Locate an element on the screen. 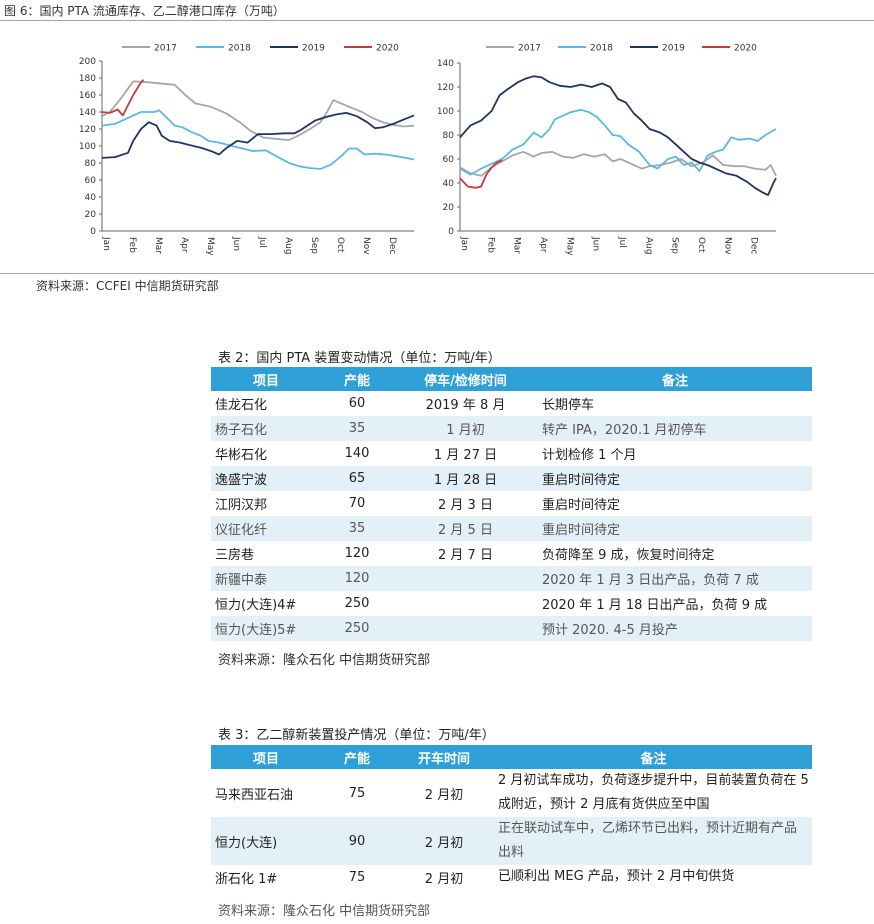 This screenshot has height=924, width=874. x-tick-label: Mar is located at coordinates (517, 245).